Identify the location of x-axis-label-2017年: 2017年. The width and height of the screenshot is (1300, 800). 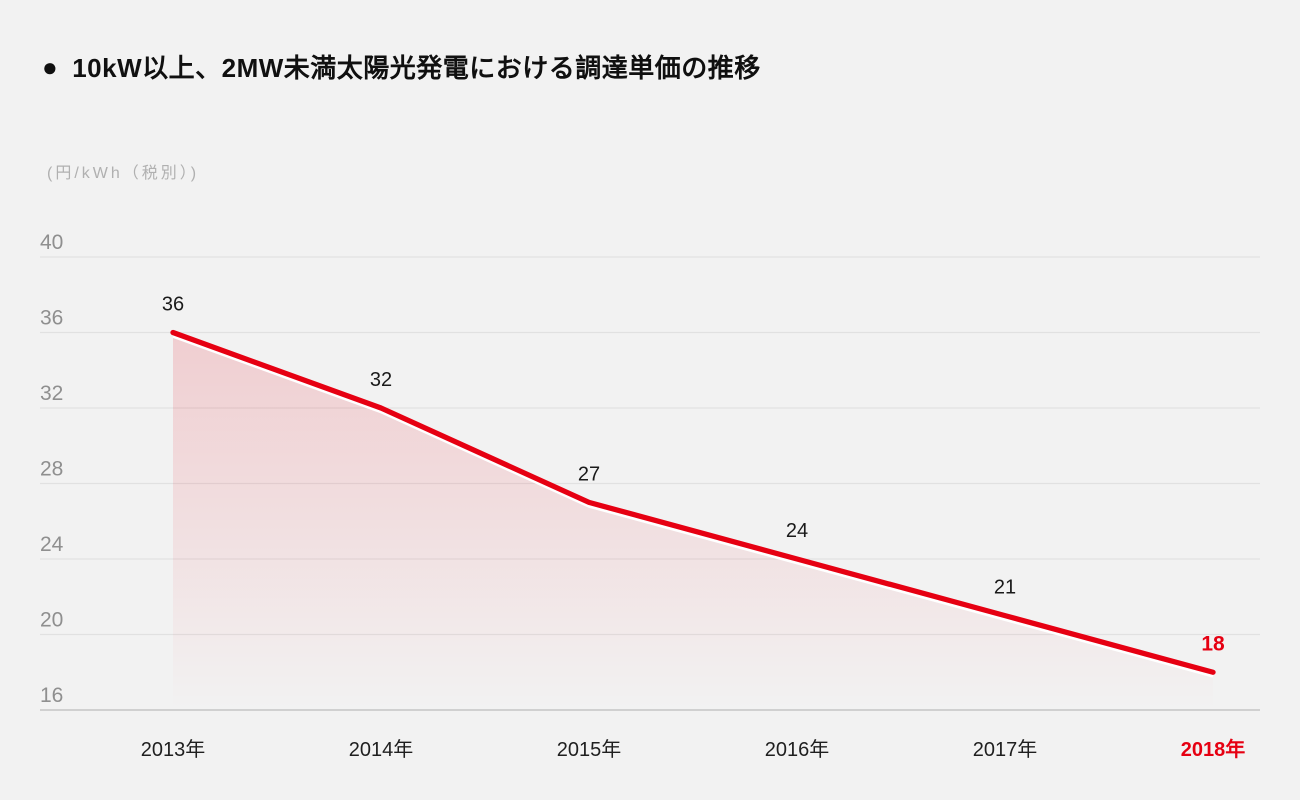
(1005, 749).